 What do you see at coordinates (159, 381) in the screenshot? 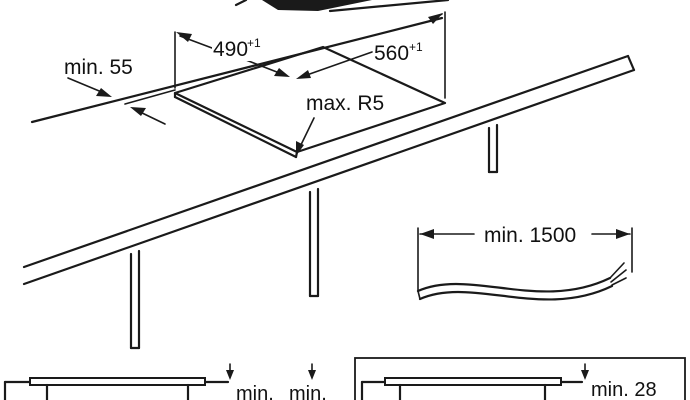
I see `section-left` at bounding box center [159, 381].